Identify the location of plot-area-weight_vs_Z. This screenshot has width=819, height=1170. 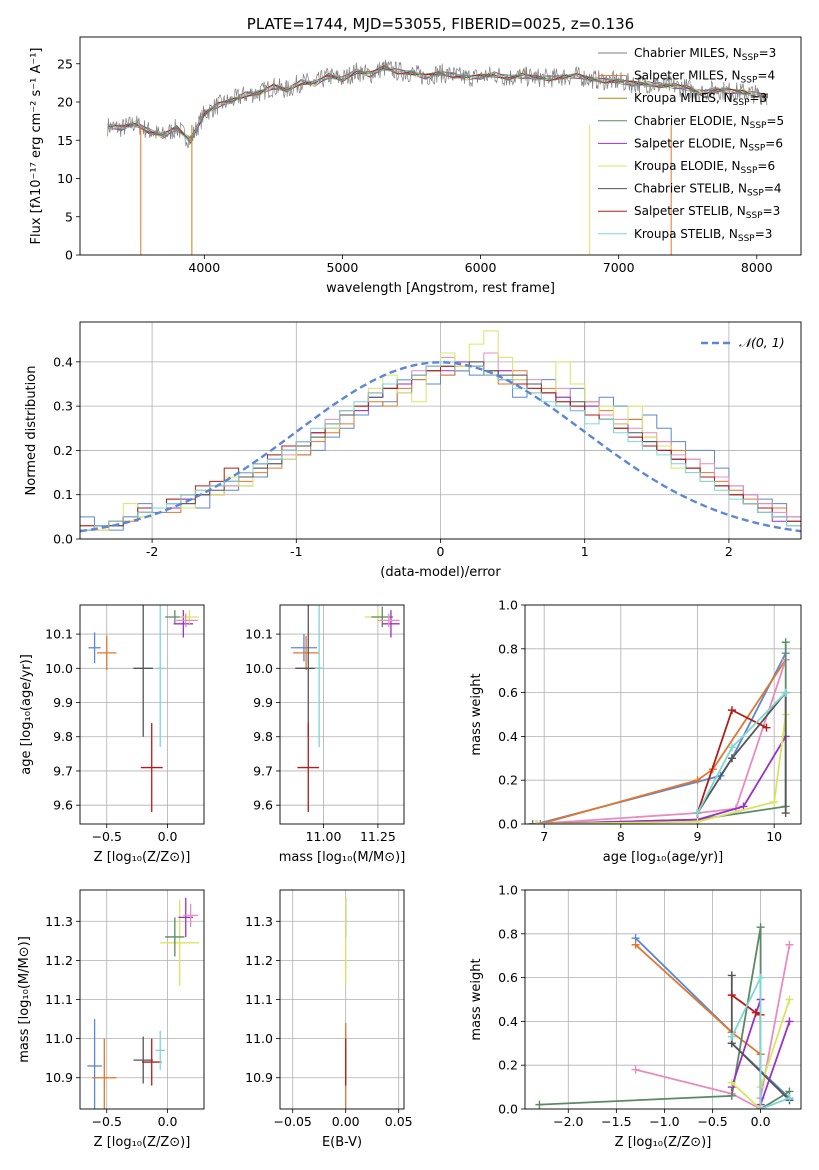
(664, 1016).